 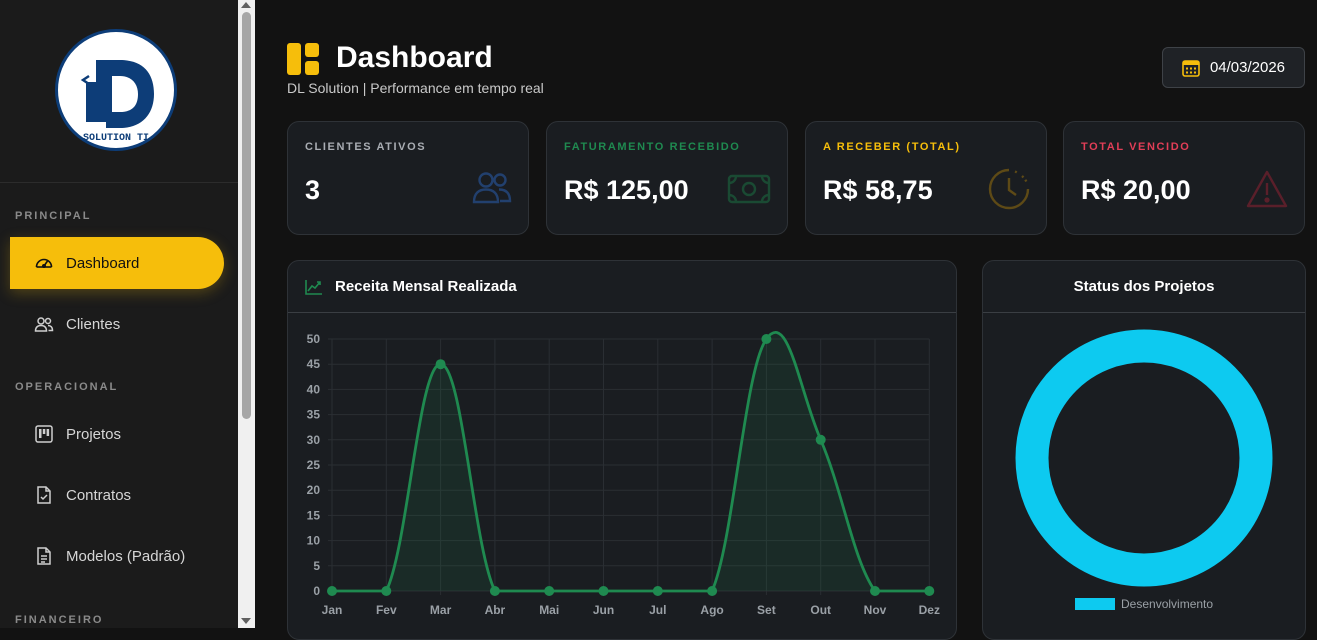 I want to click on x-tick-label: Set, so click(x=766, y=610).